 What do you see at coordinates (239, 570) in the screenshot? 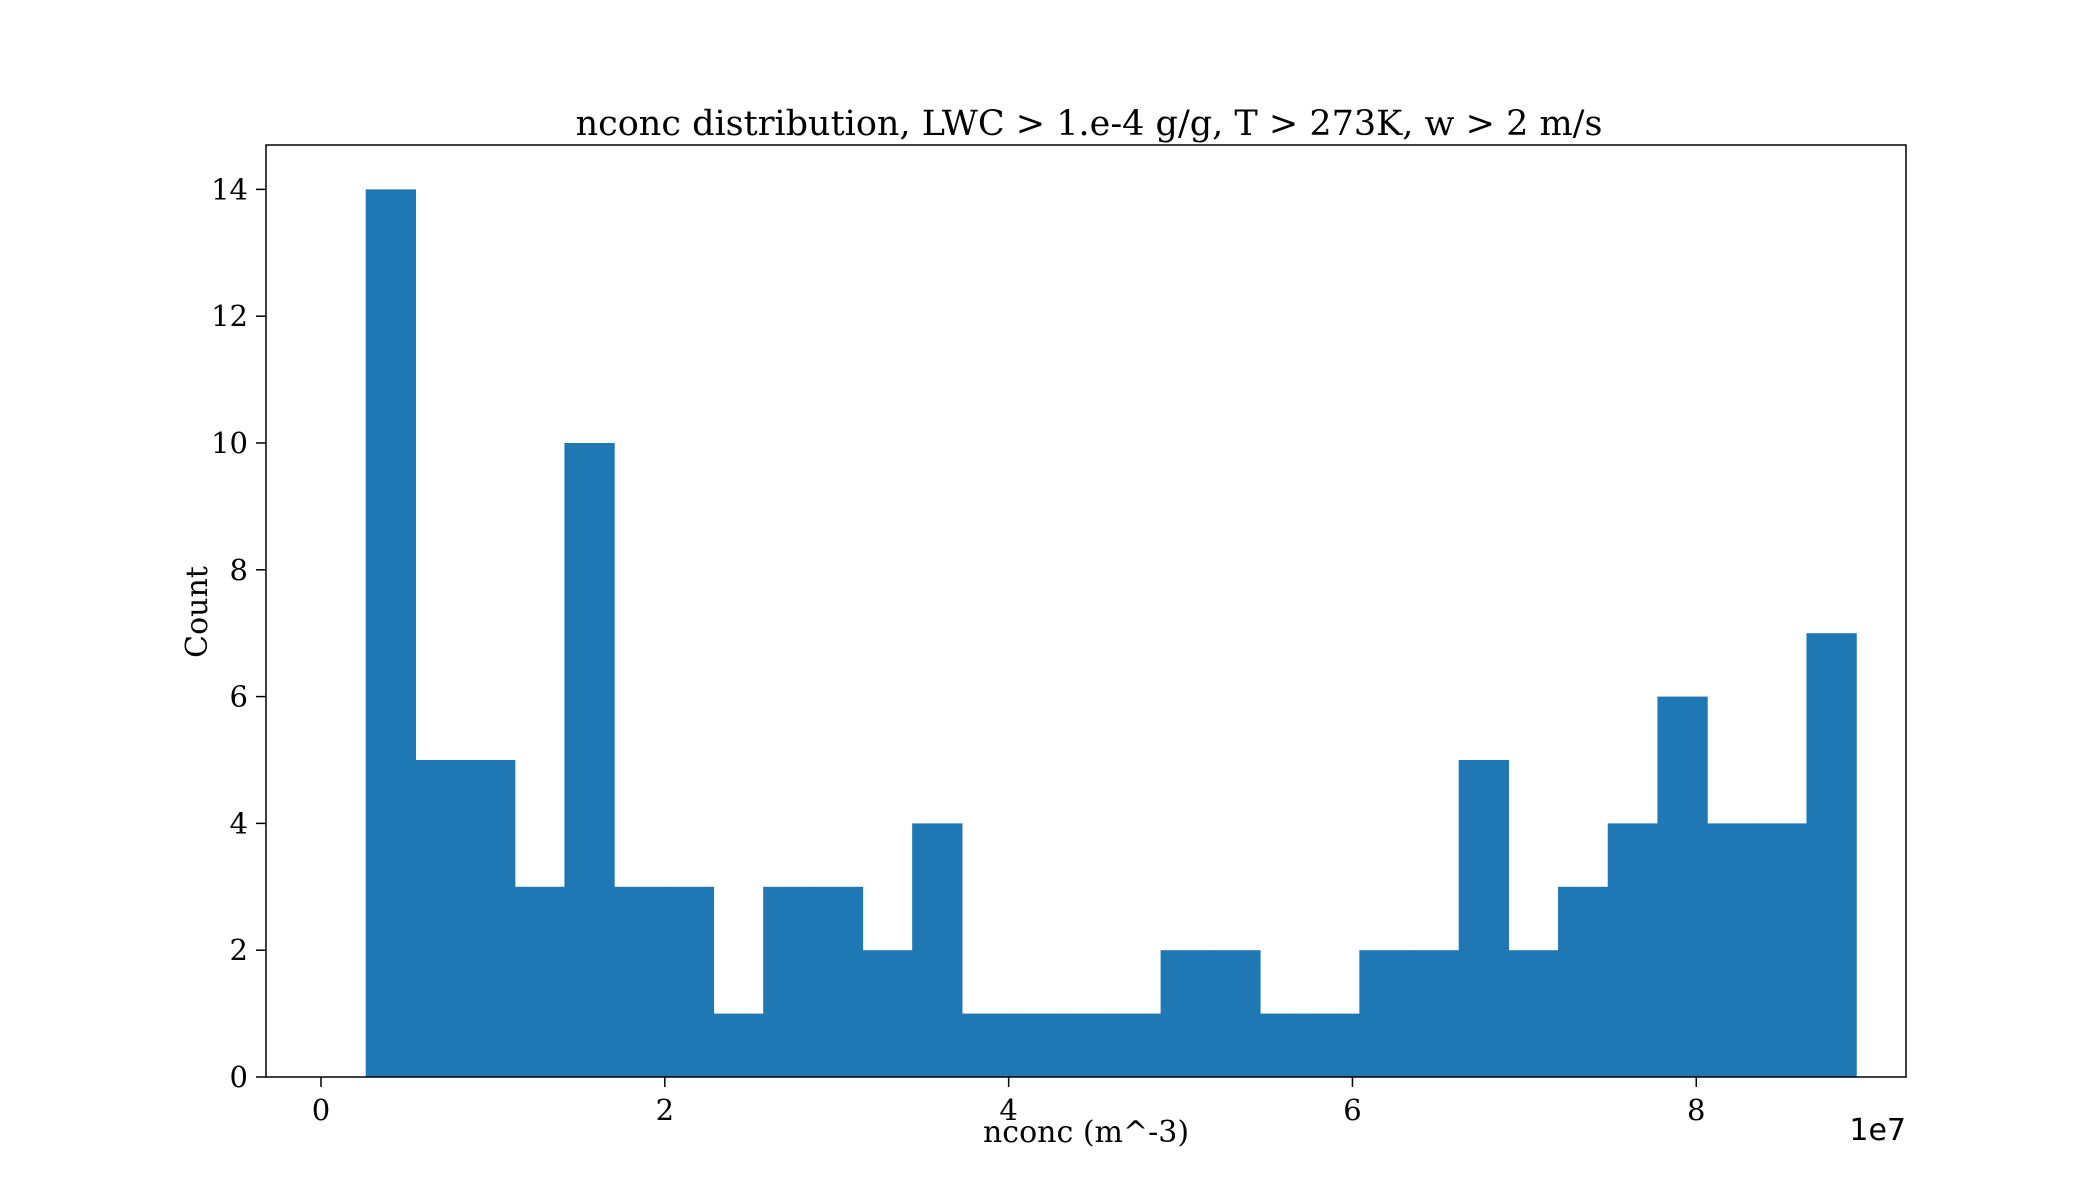
I see `y-tick-label: 8` at bounding box center [239, 570].